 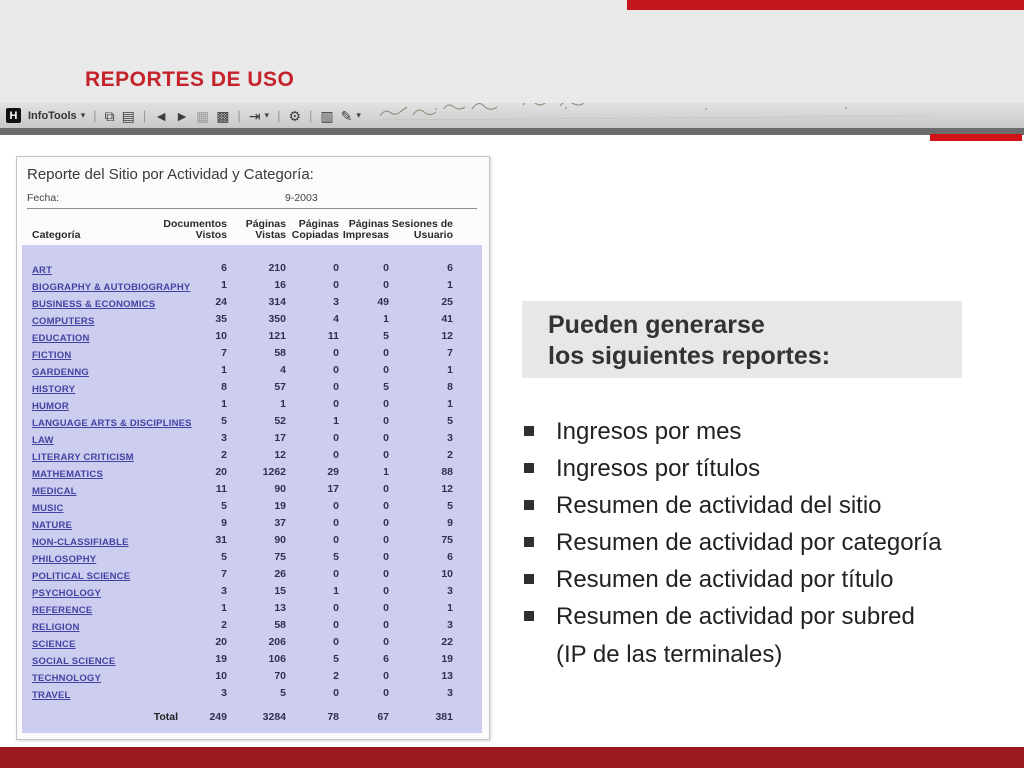 I want to click on category-link: SOCIAL SCIENCE, so click(x=74, y=661).